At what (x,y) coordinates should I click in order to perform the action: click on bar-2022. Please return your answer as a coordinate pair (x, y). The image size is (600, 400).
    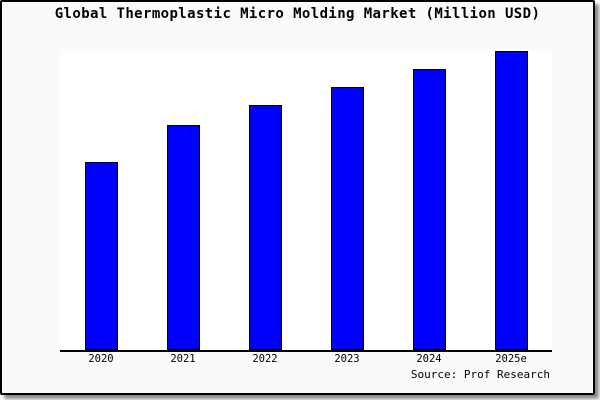
    Looking at the image, I should click on (265, 227).